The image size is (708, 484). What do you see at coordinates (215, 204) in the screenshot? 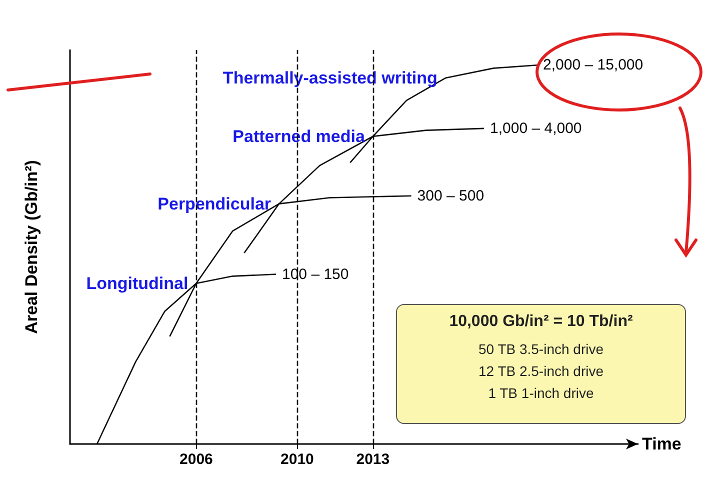
I see `series-label: Perpendicular` at bounding box center [215, 204].